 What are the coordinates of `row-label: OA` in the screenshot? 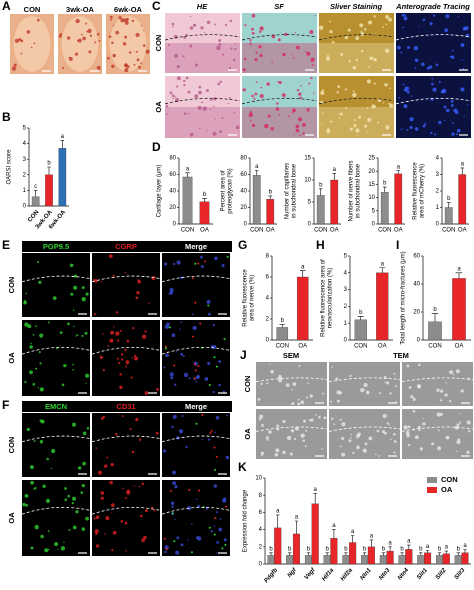 It's located at (247, 434).